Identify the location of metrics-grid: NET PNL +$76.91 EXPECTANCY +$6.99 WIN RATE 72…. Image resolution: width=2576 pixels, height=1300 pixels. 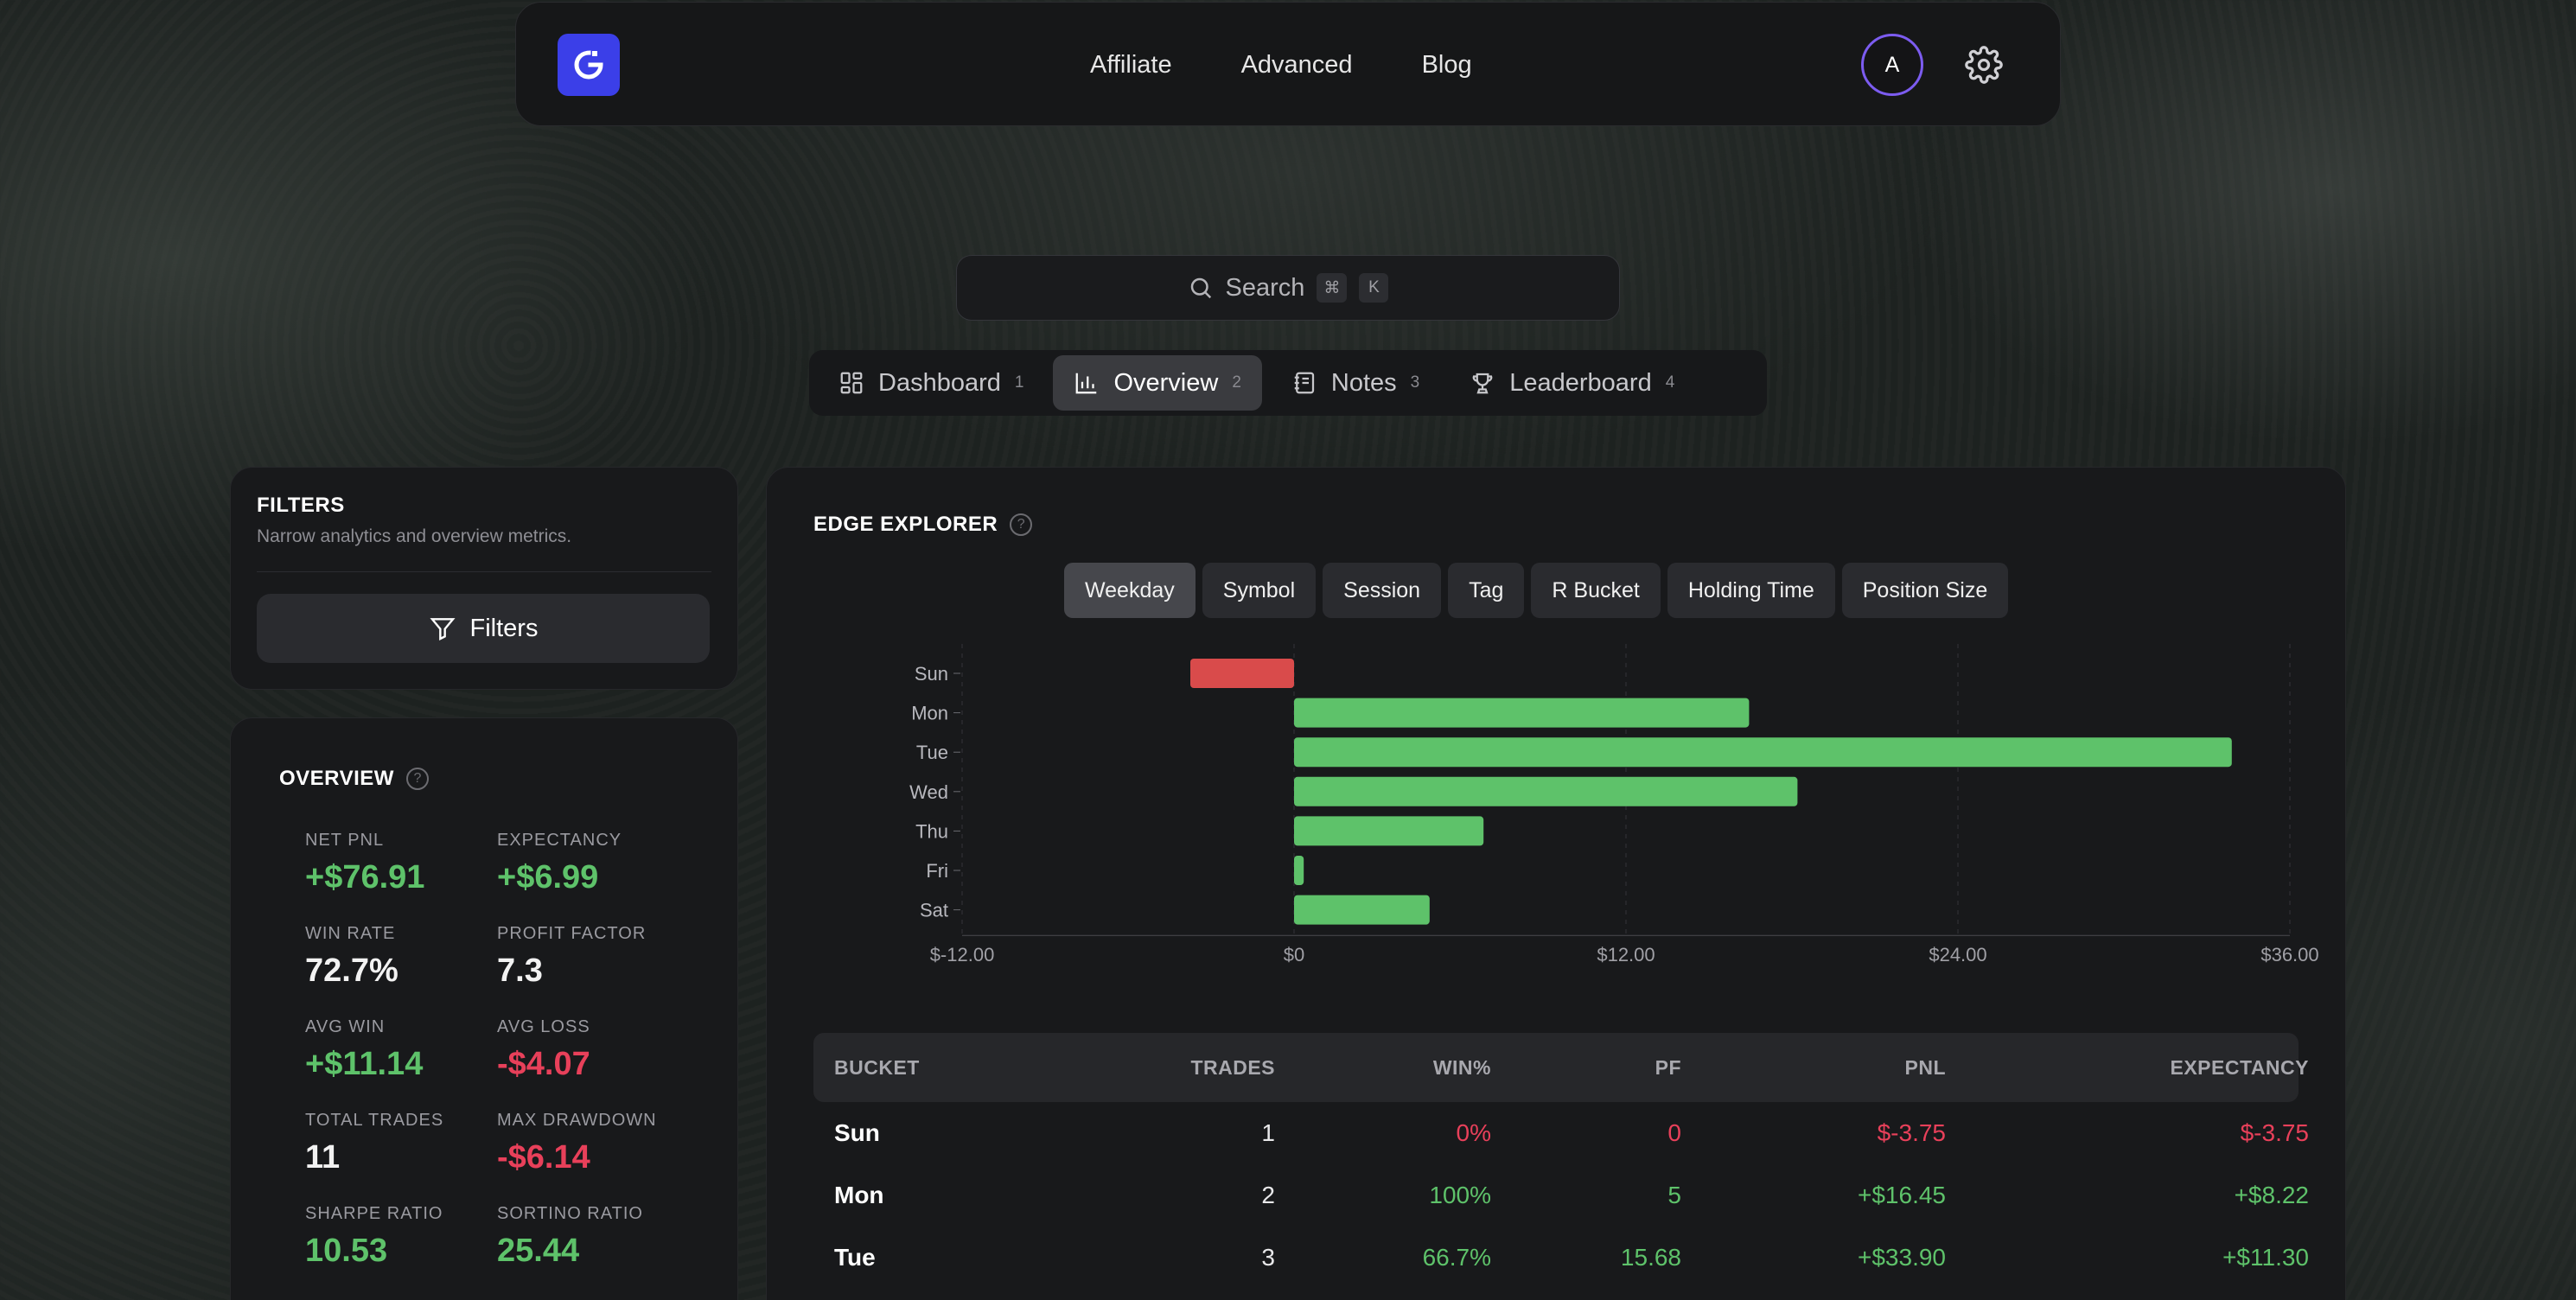
(497, 1050).